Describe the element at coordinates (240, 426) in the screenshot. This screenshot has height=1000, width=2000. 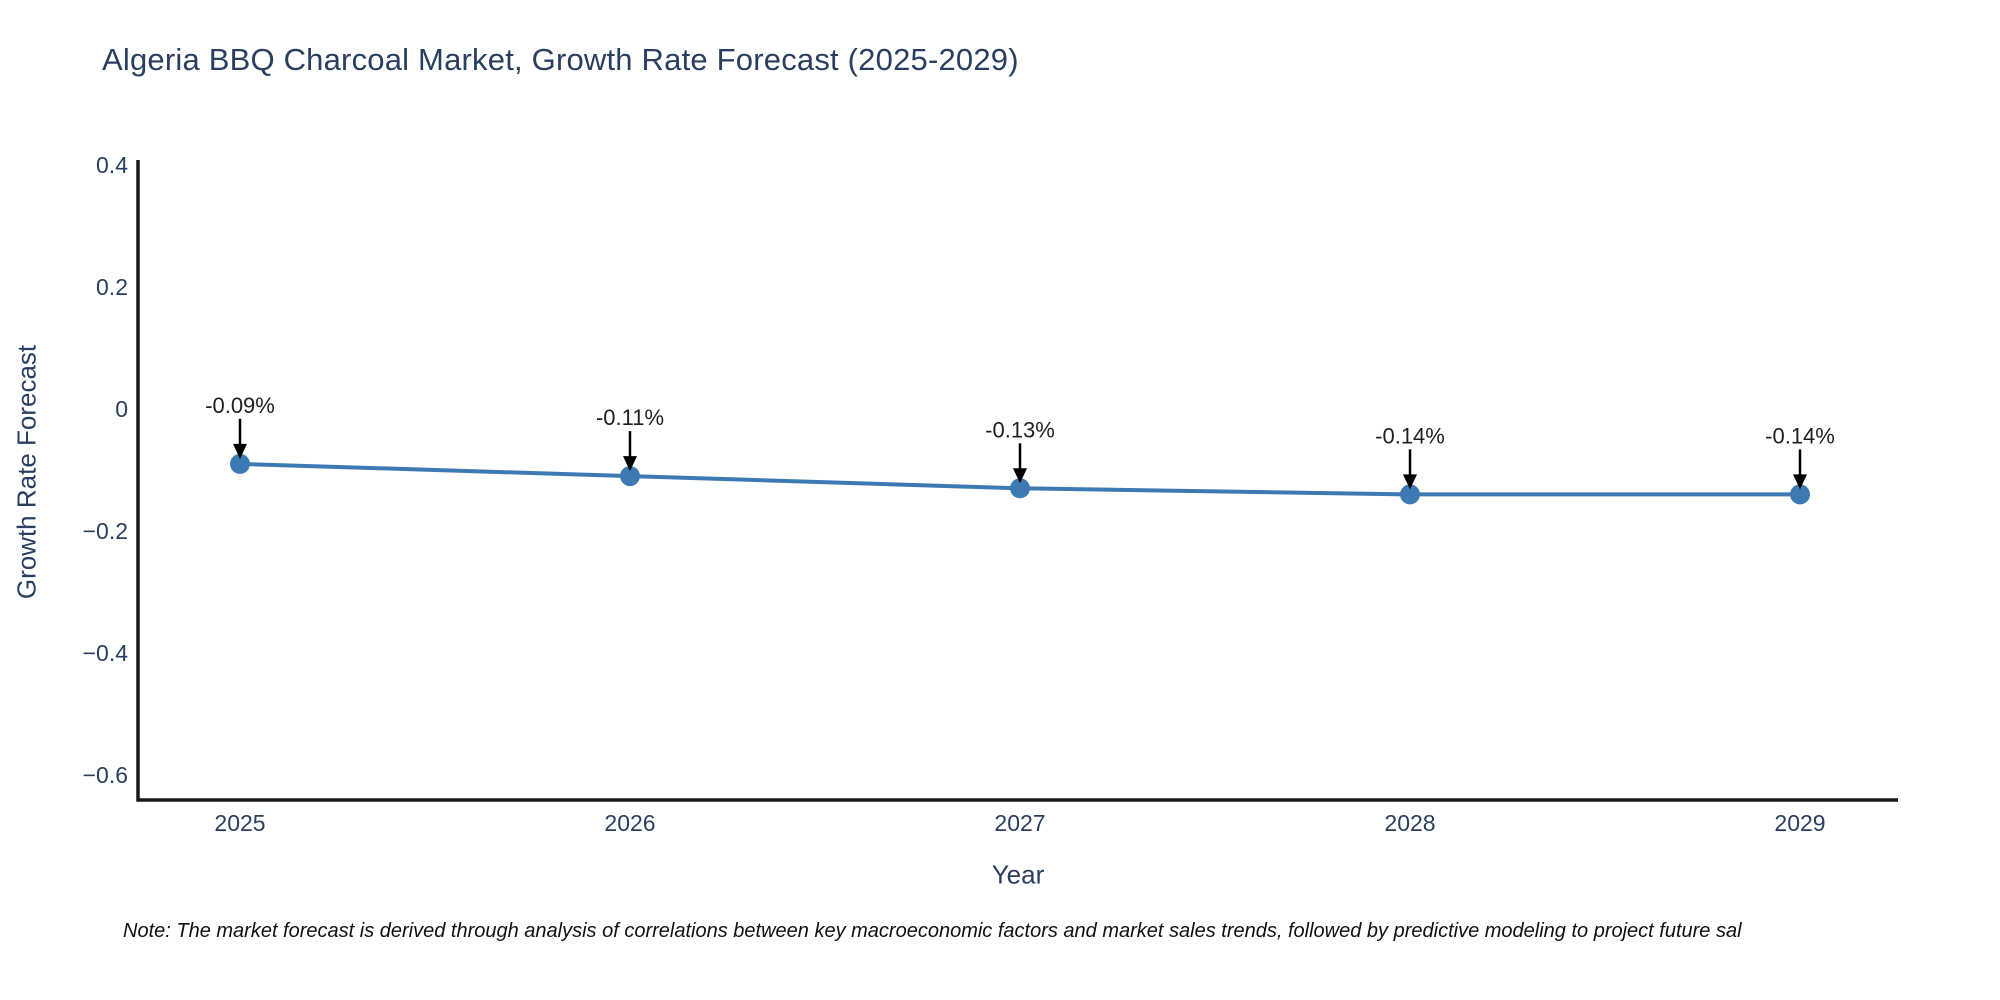
I see `annotation: -0.09%` at that location.